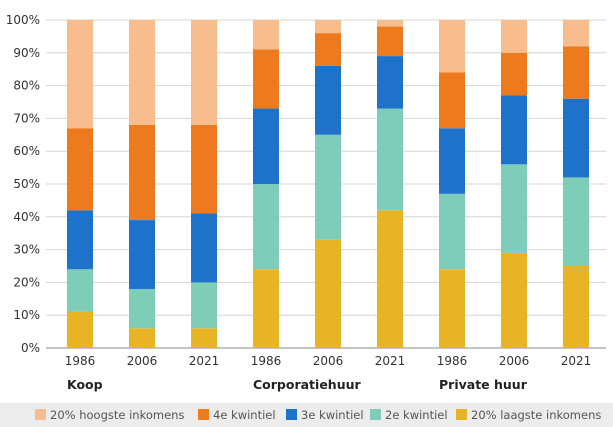  I want to click on legend-label: 20% hoogste inkomens, so click(117, 415).